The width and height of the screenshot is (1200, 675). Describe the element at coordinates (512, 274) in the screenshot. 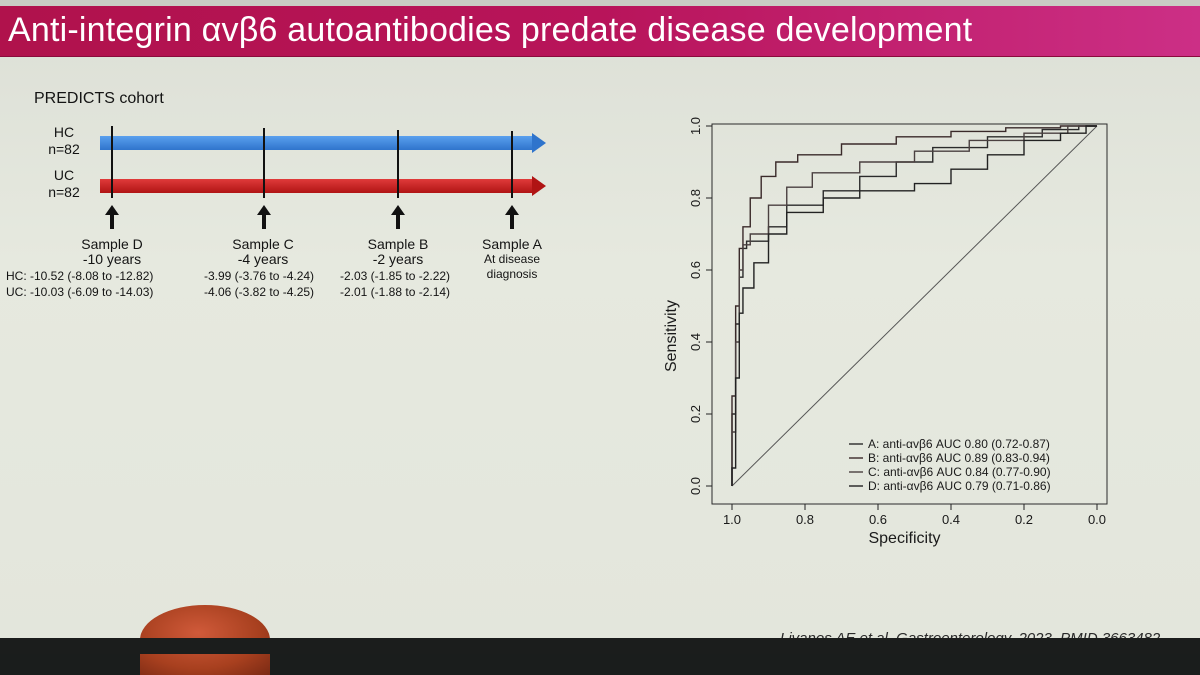

I see `sample-a-time2: diagnosis` at that location.